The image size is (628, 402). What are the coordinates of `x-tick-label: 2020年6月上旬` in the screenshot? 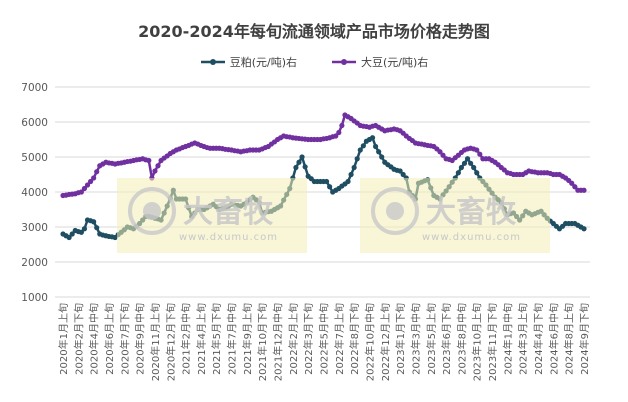 It's located at (109, 339).